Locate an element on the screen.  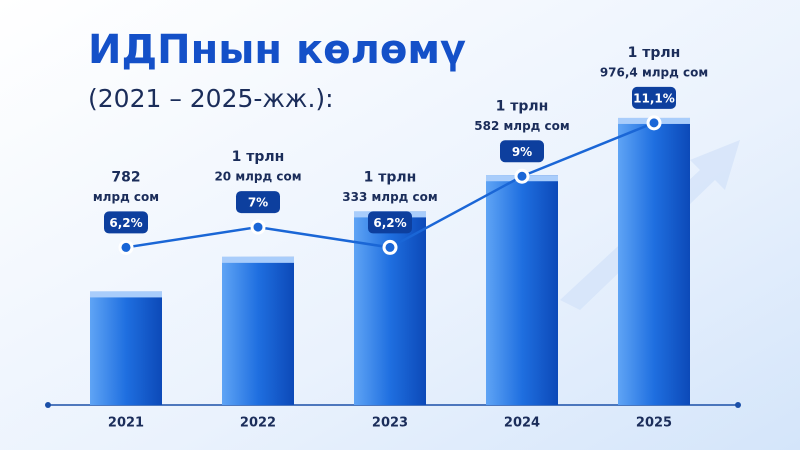
x-tick-label: 2025 is located at coordinates (654, 423).